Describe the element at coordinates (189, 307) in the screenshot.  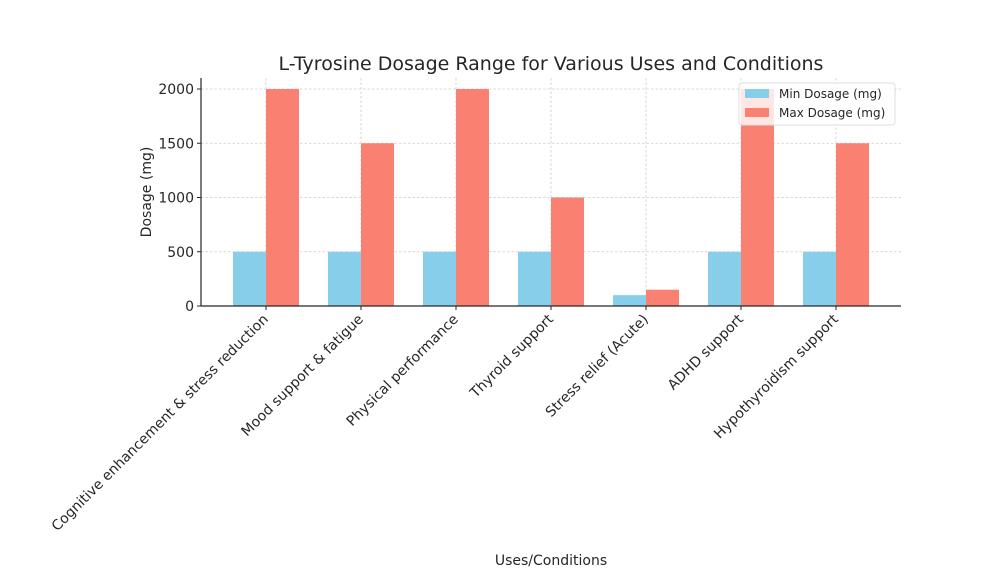
I see `y-tick-label: 0` at that location.